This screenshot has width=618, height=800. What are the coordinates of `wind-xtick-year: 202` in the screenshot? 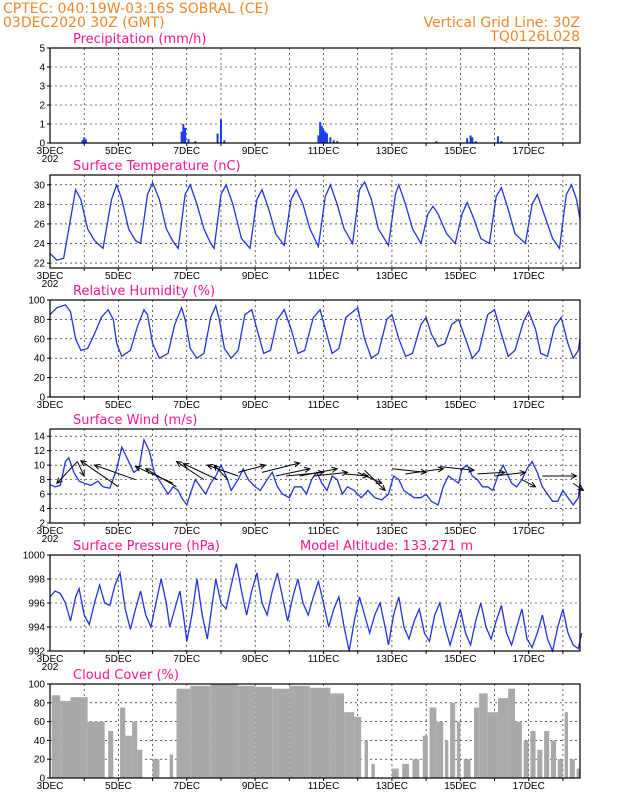 It's located at (50, 539).